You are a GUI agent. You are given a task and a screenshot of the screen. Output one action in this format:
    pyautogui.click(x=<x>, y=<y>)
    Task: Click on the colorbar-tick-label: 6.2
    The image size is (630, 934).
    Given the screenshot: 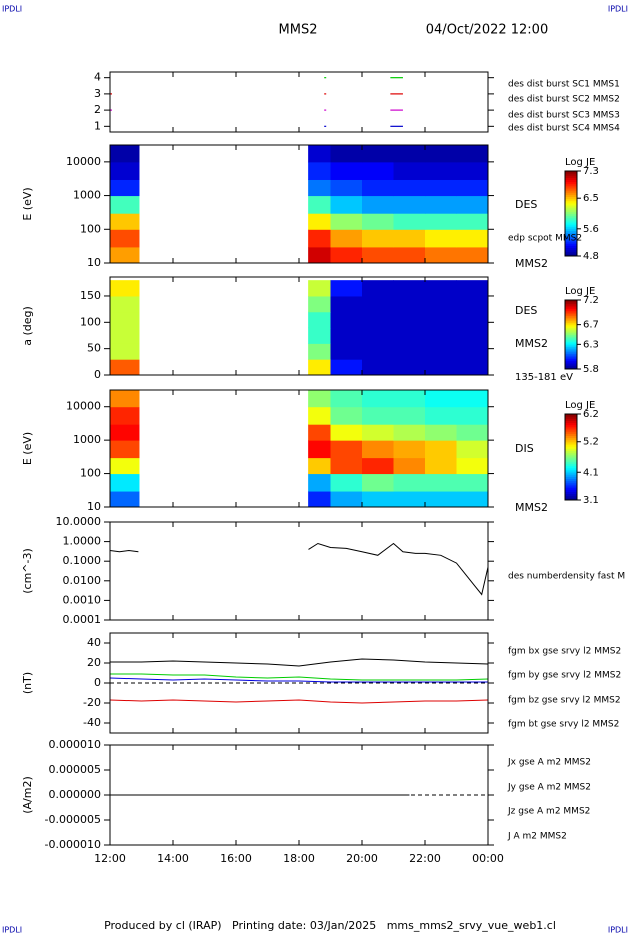 What is the action you would take?
    pyautogui.click(x=591, y=414)
    